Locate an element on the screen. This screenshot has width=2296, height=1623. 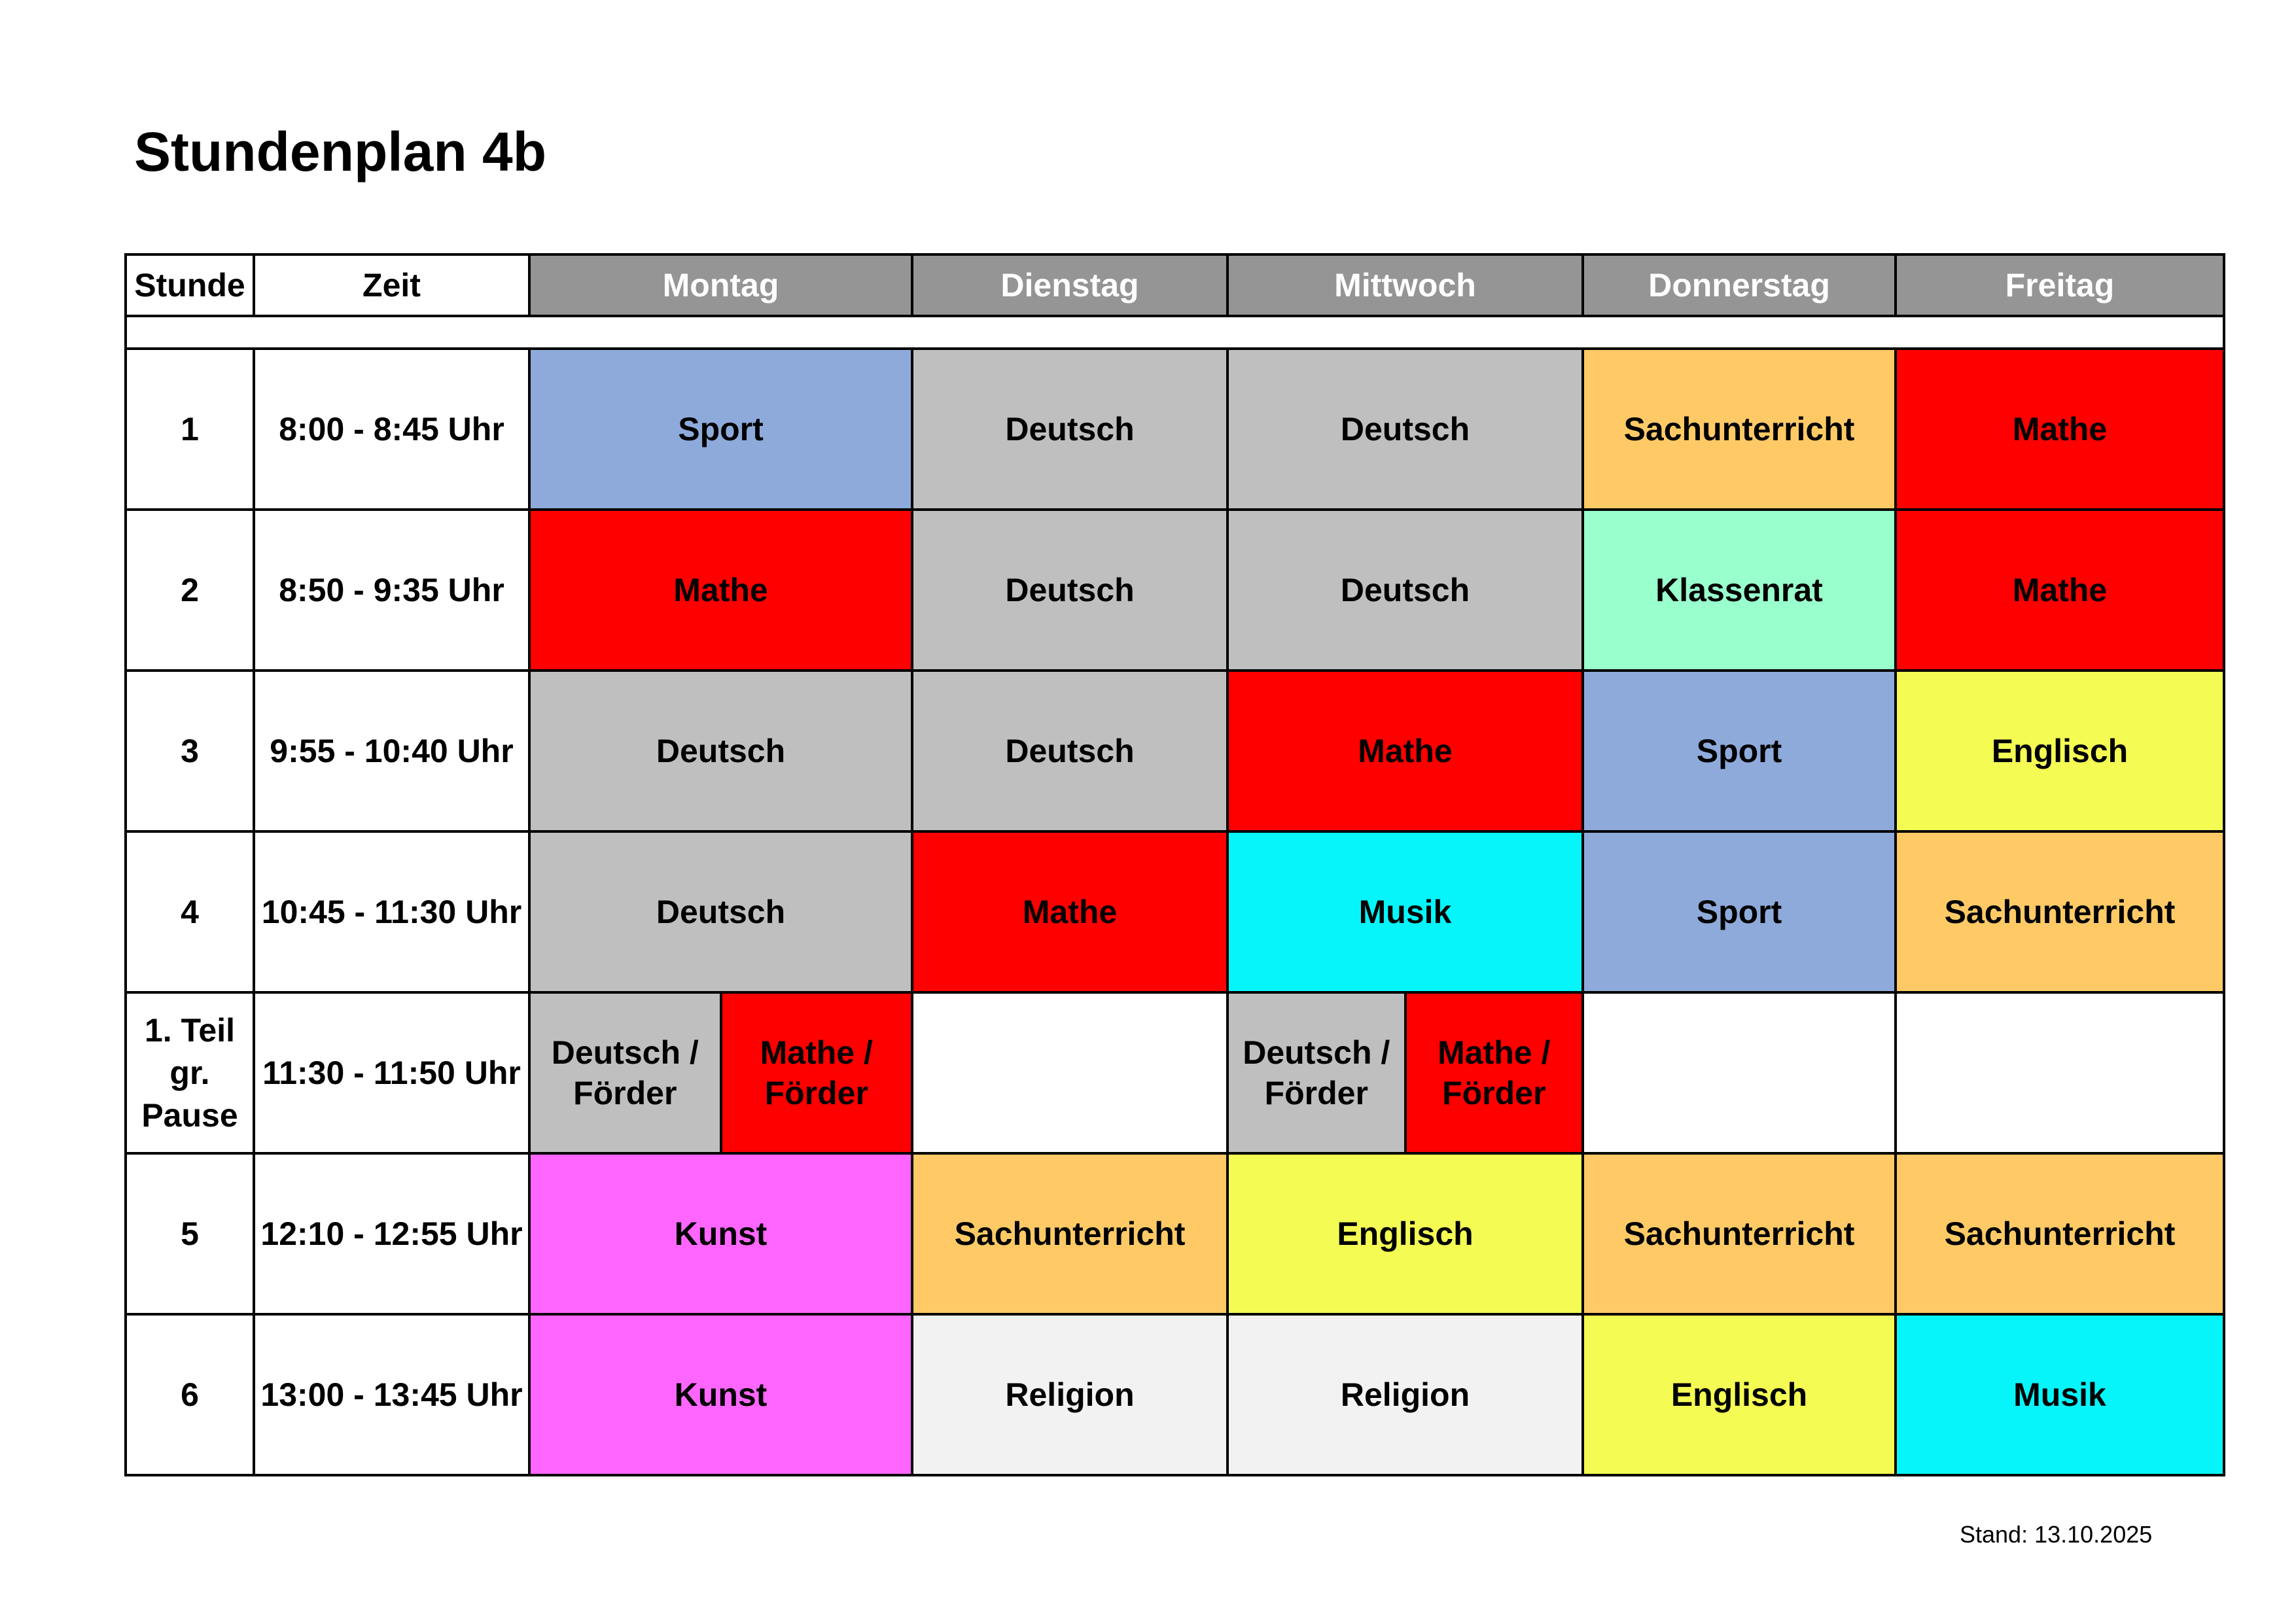
stand-date: Stand: 13.10.2025 is located at coordinates (2056, 1534).